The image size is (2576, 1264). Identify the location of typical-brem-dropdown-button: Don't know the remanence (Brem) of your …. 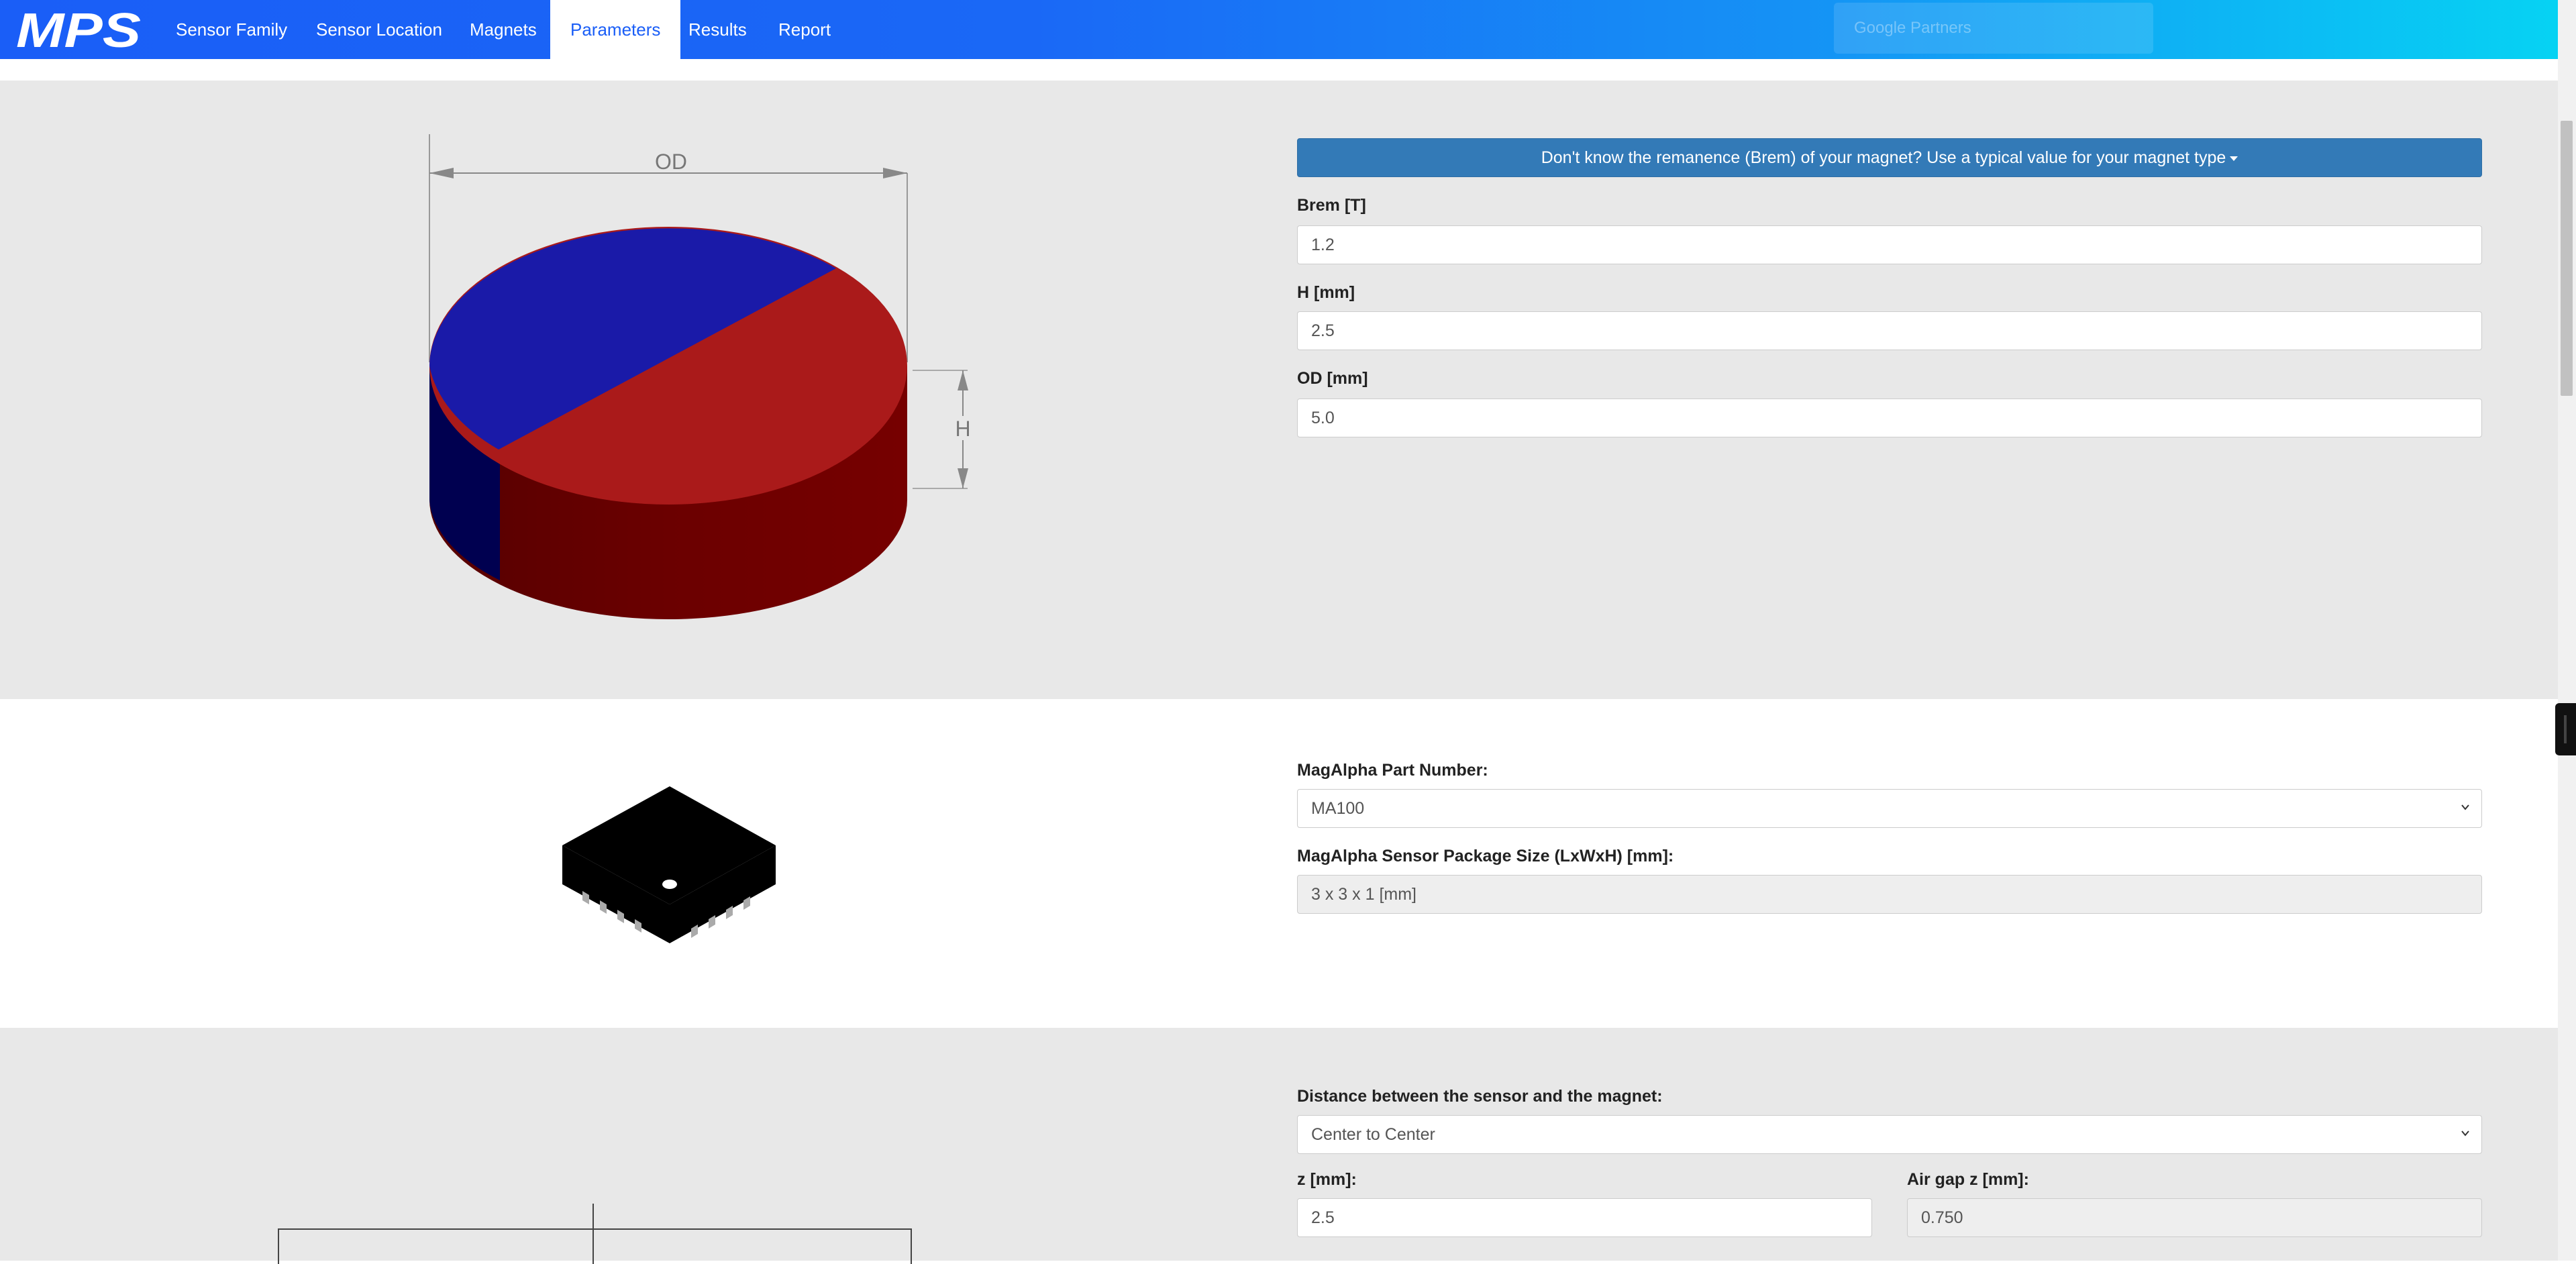
(1889, 157).